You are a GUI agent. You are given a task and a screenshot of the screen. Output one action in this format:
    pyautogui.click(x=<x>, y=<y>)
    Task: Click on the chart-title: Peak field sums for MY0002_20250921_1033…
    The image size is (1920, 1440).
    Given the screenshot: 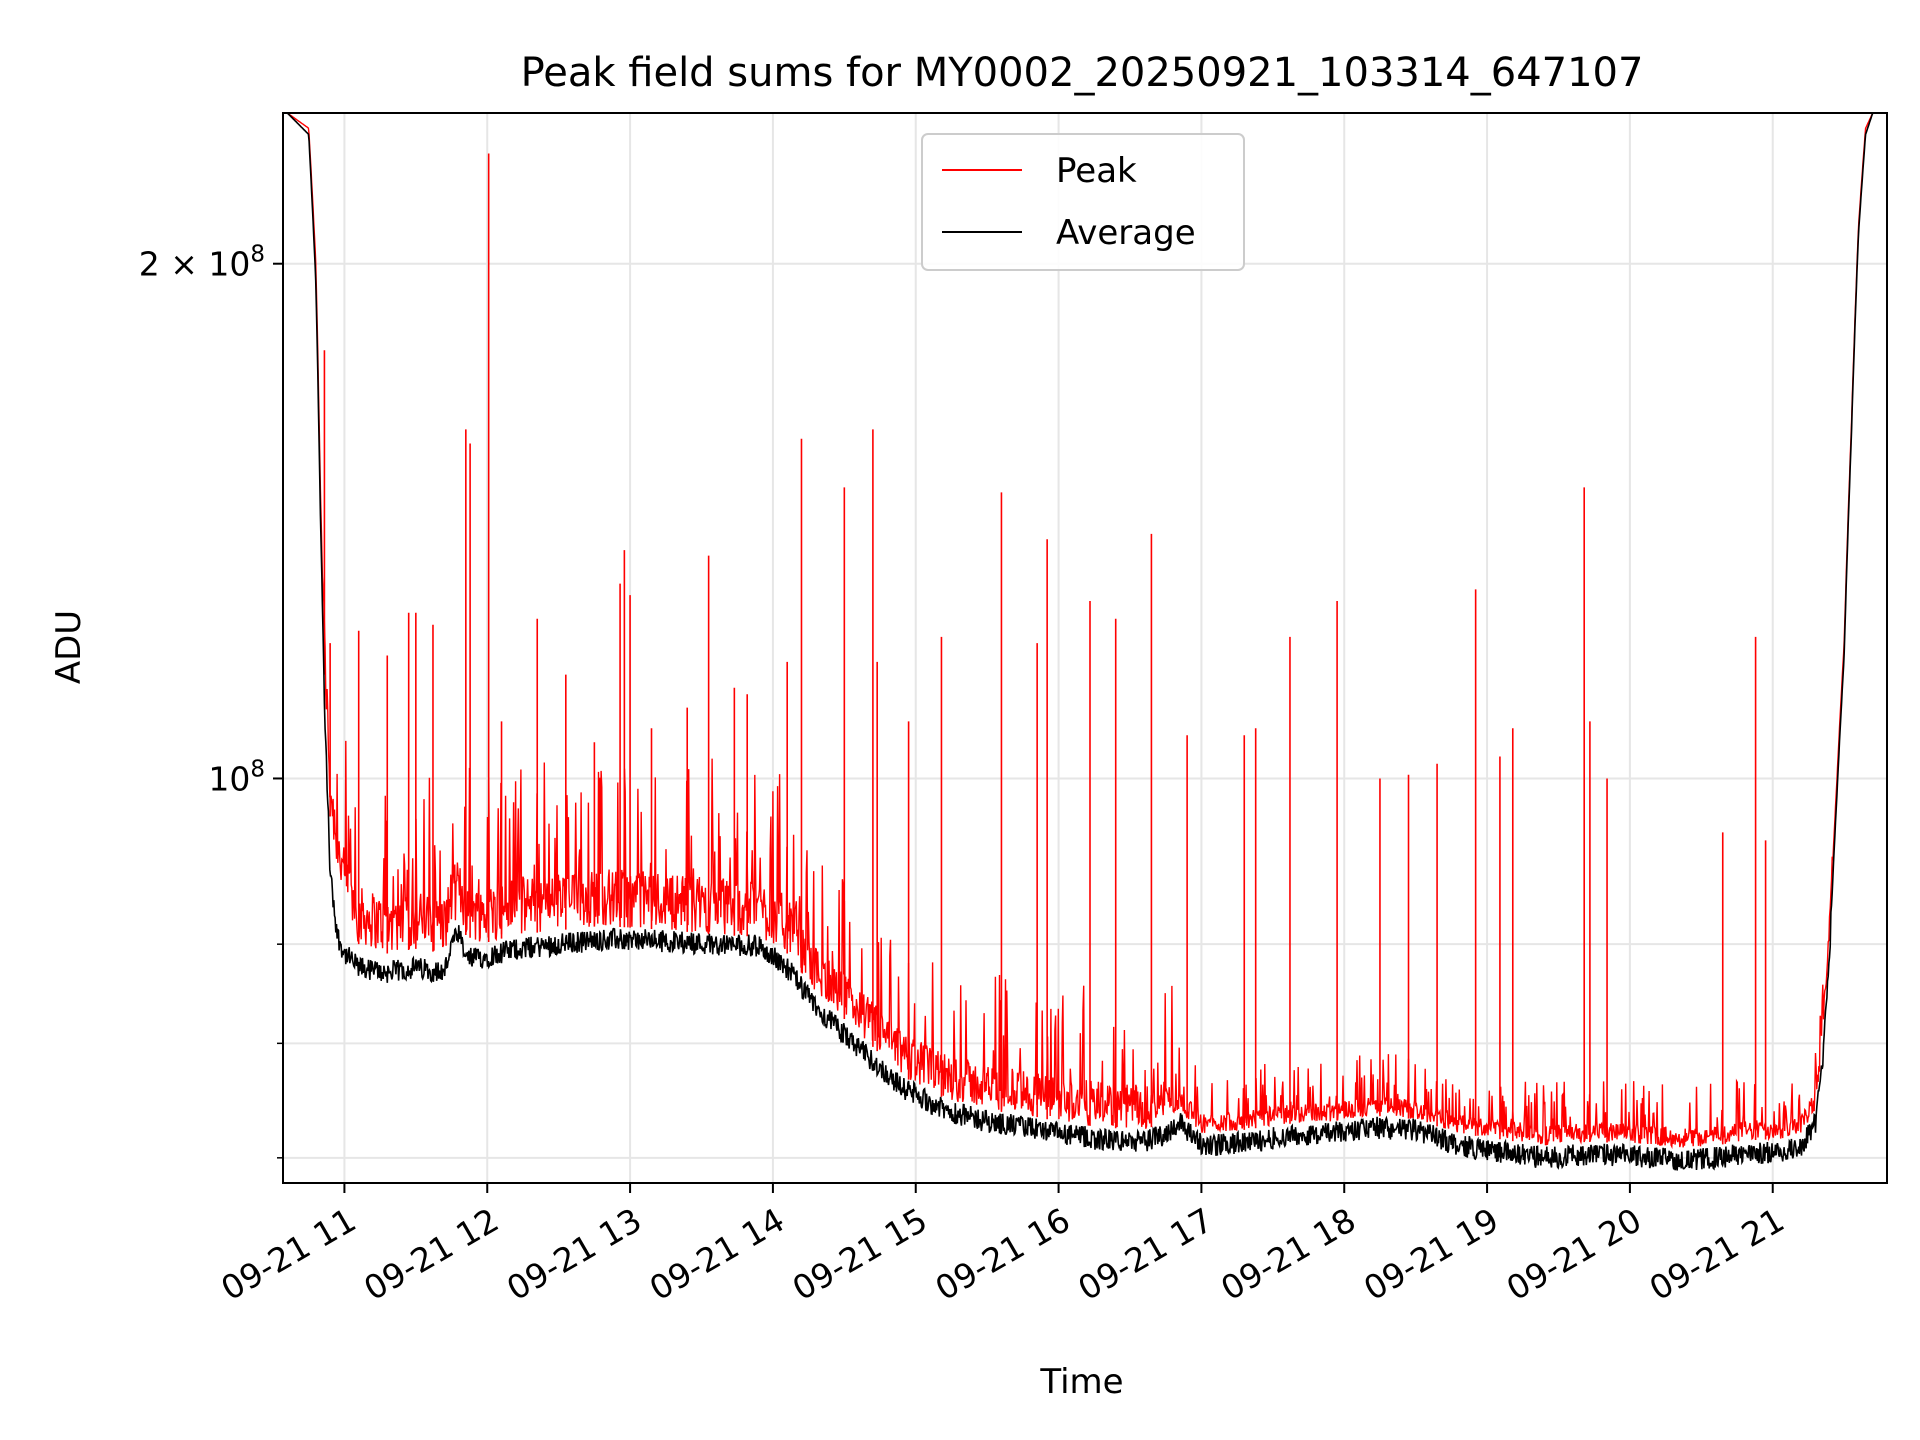 What is the action you would take?
    pyautogui.click(x=1082, y=73)
    